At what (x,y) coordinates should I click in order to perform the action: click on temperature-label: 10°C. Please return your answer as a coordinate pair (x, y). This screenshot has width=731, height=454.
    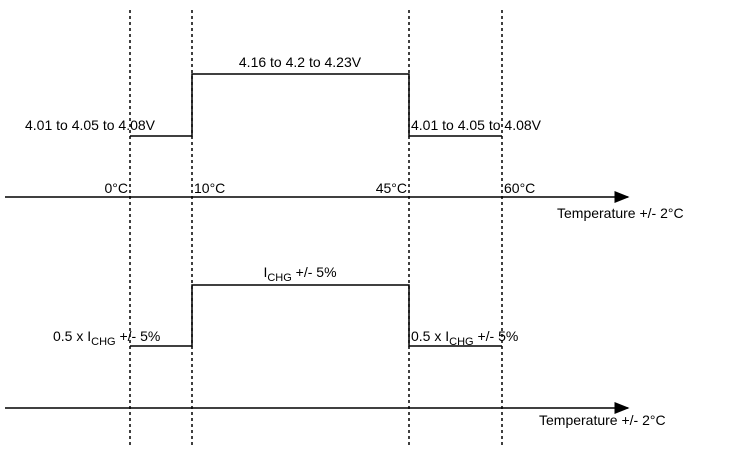
    Looking at the image, I should click on (209, 188).